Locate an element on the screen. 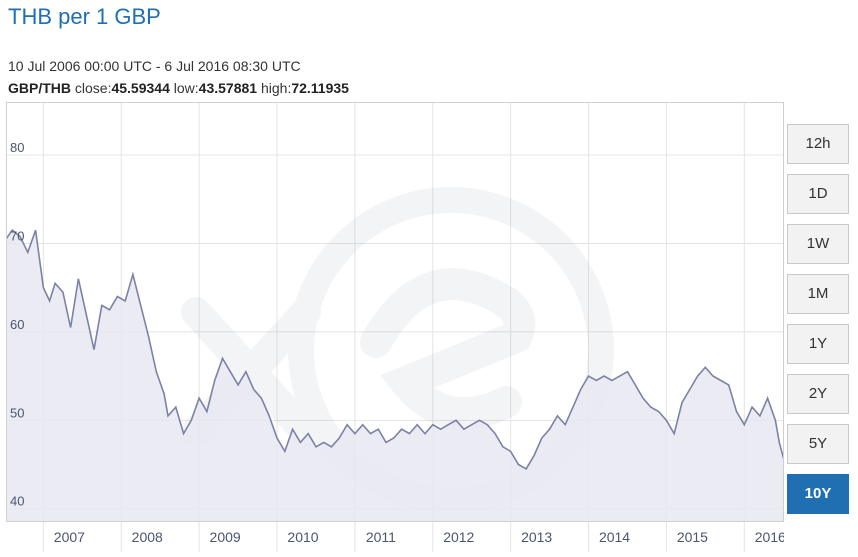  close-label: close: is located at coordinates (93, 88).